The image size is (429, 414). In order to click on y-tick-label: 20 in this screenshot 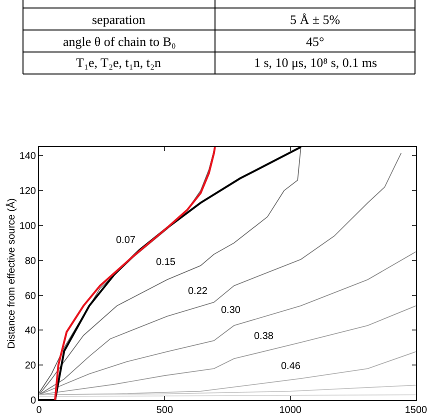, I will do `click(30, 366)`.